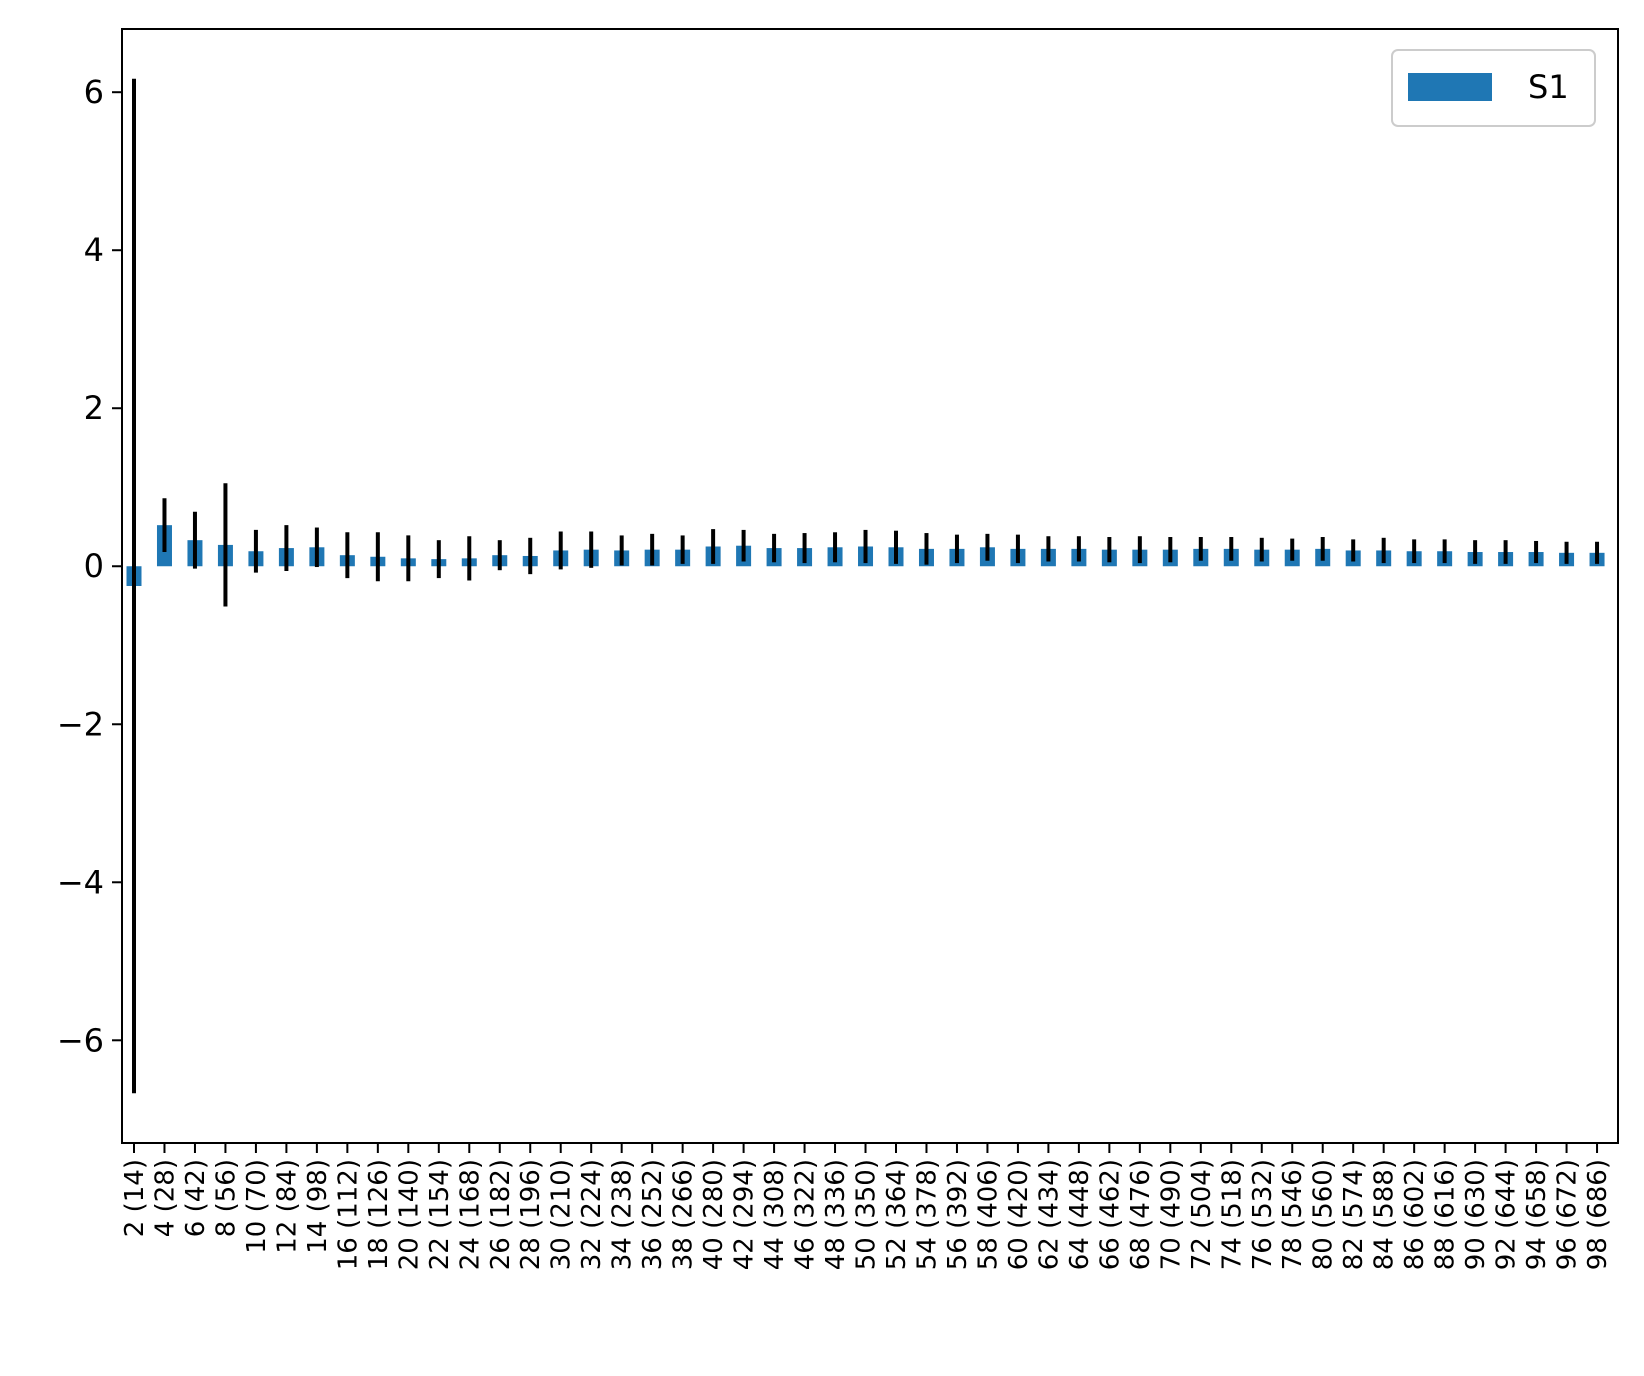 The image size is (1644, 1376). Describe the element at coordinates (1293, 1214) in the screenshot. I see `x-tick-label: 78 (546)` at that location.